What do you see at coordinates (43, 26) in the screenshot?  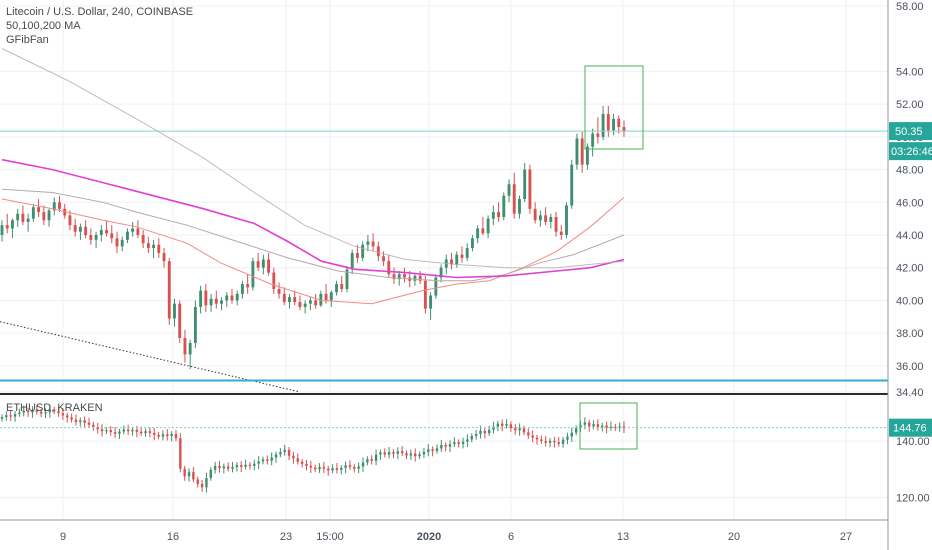 I see `indicator-ma: 50,100,200 MA` at bounding box center [43, 26].